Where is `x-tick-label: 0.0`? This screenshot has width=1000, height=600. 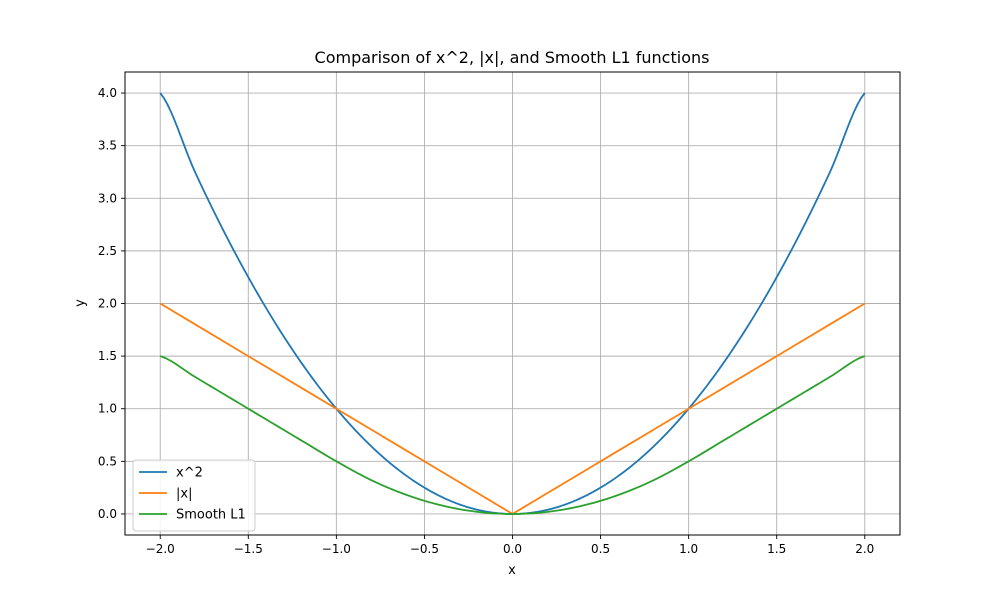 x-tick-label: 0.0 is located at coordinates (512, 549).